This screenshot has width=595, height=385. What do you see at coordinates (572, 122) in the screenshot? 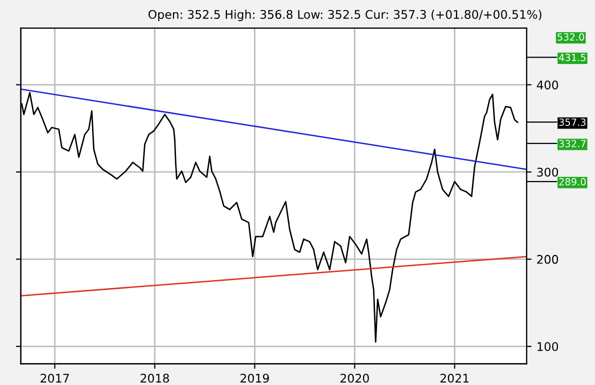
I see `y2-tick-label: 357.3` at bounding box center [572, 122].